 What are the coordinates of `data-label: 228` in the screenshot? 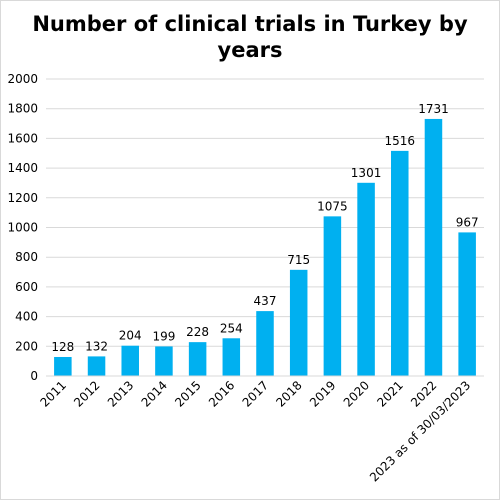 It's located at (197, 332).